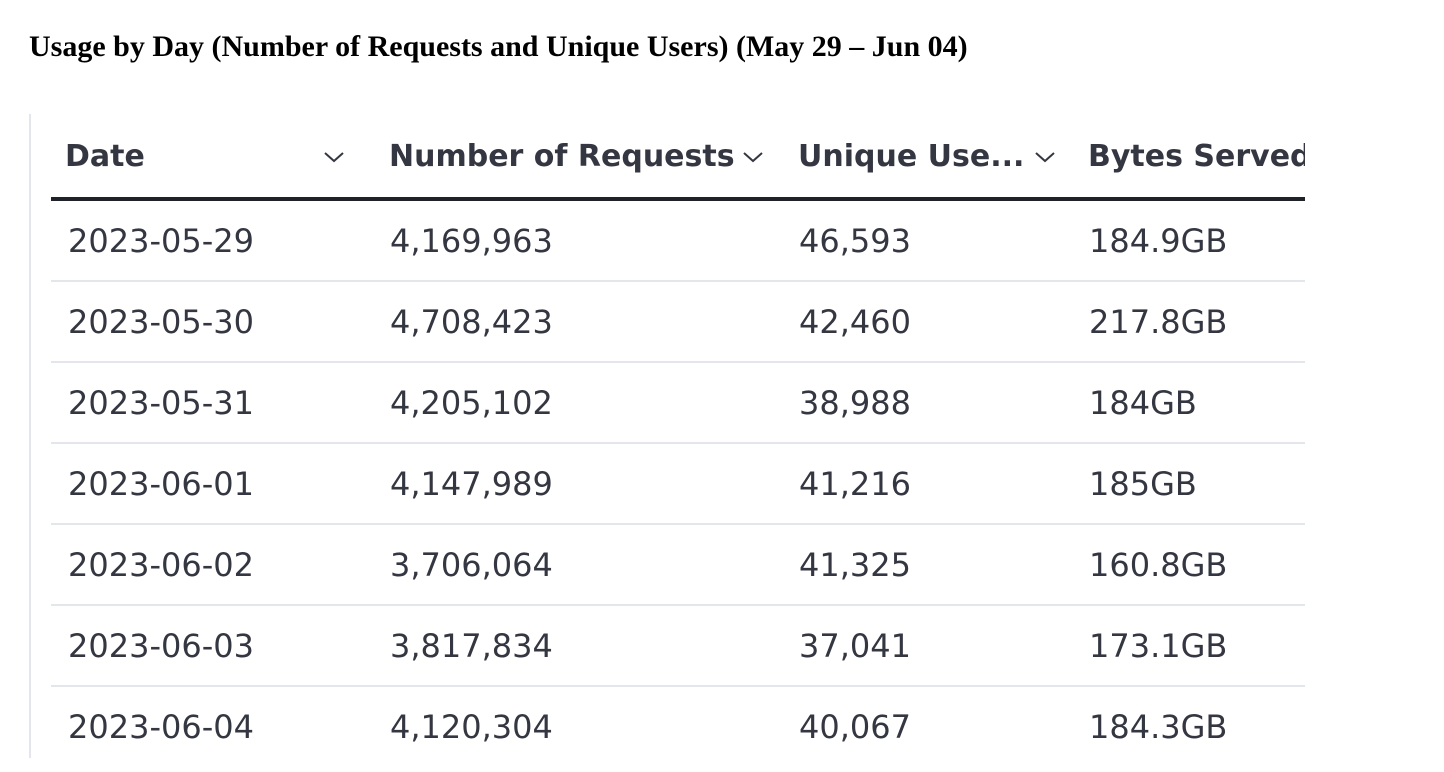 The width and height of the screenshot is (1444, 772). I want to click on table-row: 2023-06-01 4,147,989 41,216 185GB, so click(678, 484).